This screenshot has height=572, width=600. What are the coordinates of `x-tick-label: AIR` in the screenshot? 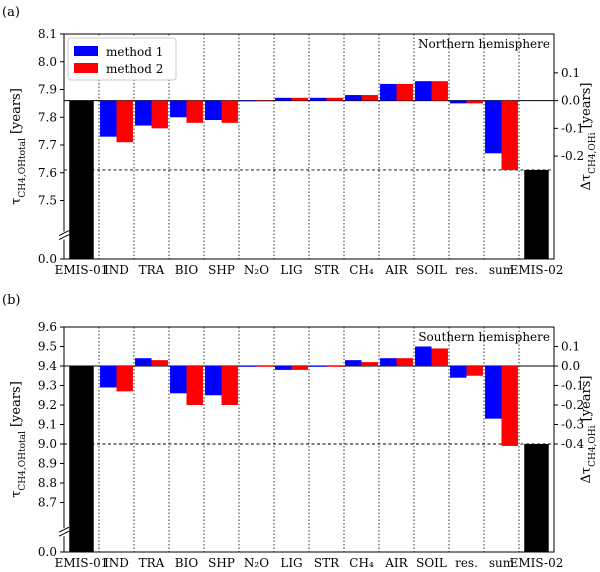 It's located at (396, 270).